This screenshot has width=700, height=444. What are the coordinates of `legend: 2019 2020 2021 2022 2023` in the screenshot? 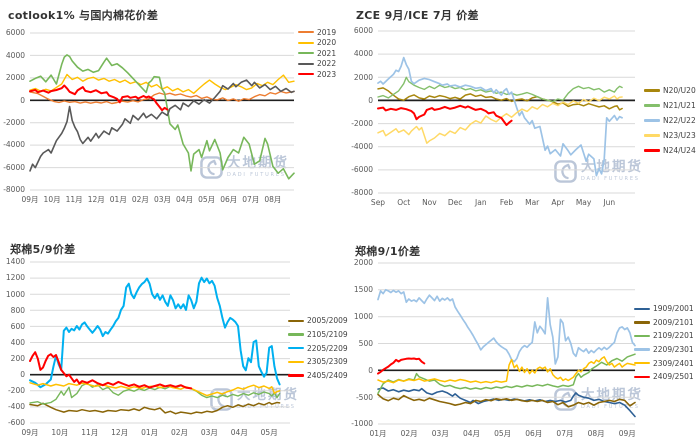 It's located at (317, 53).